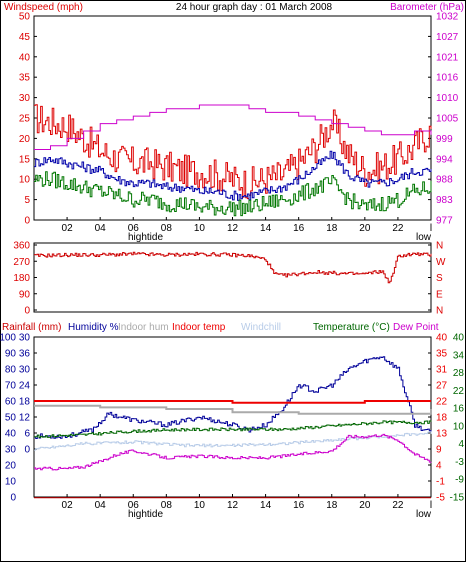 The height and width of the screenshot is (563, 467). I want to click on humidity-axis-tick-label: 90, so click(11, 354).